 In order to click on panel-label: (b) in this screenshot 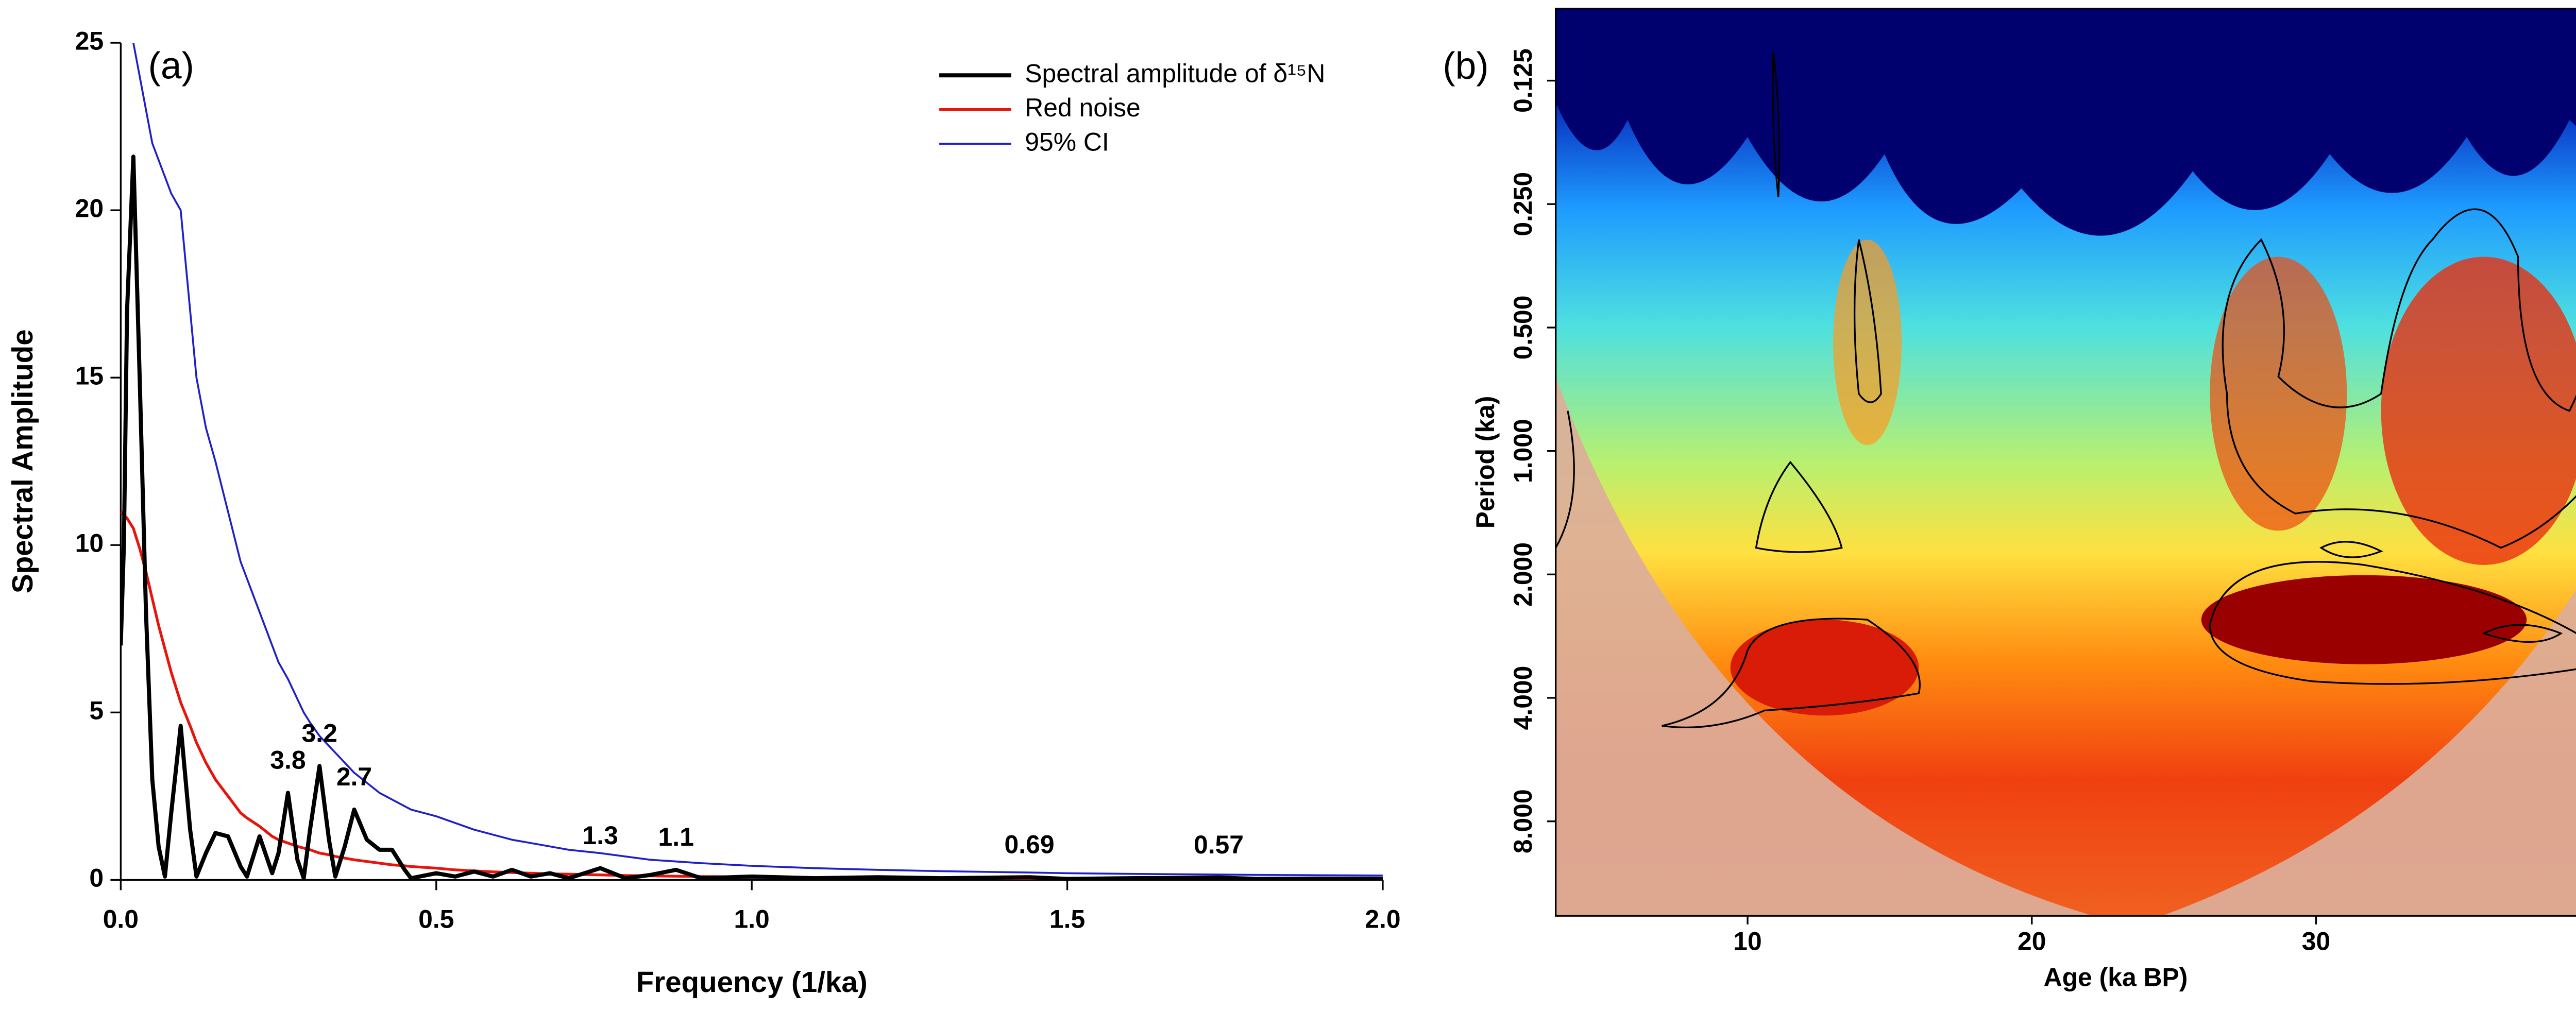, I will do `click(1465, 66)`.